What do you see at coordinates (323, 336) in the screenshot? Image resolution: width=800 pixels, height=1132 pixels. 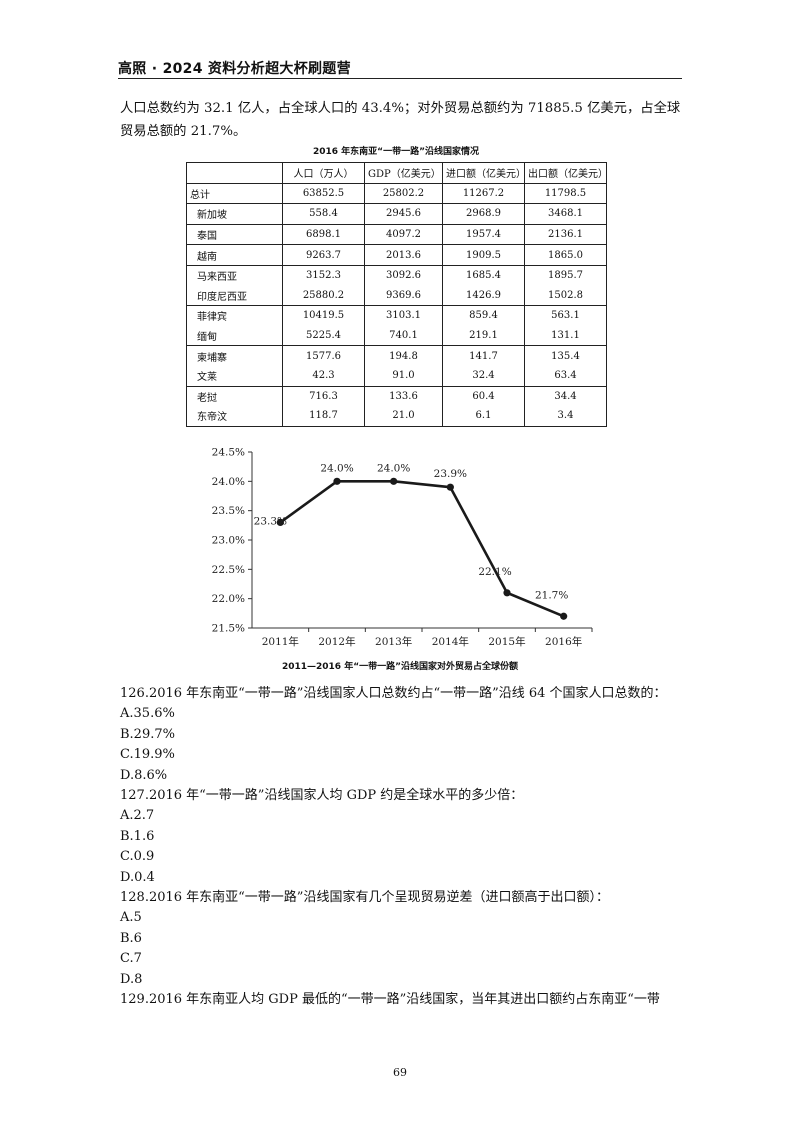 I see `table-cell: 5225.4` at bounding box center [323, 336].